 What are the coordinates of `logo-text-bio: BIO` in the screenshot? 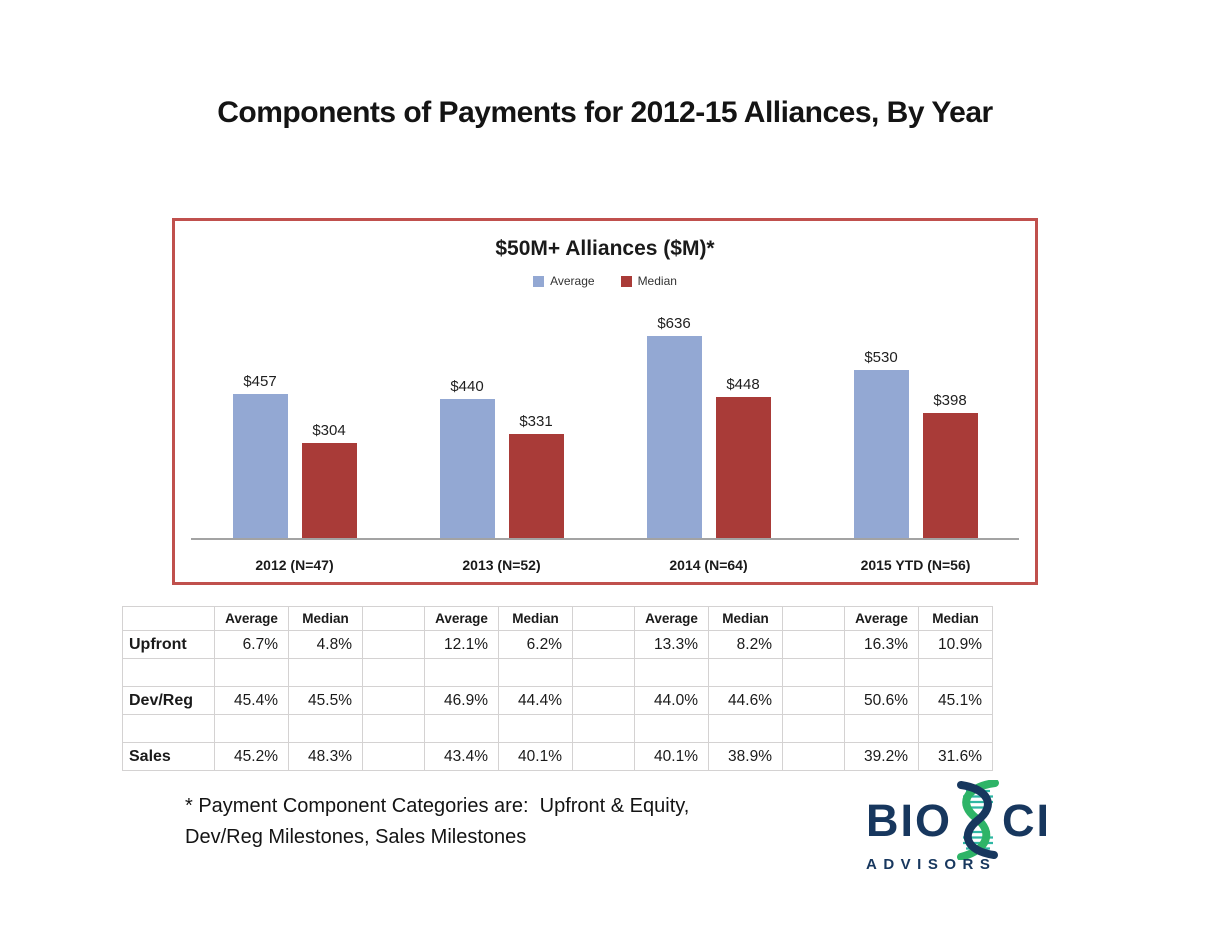 It's located at (909, 820).